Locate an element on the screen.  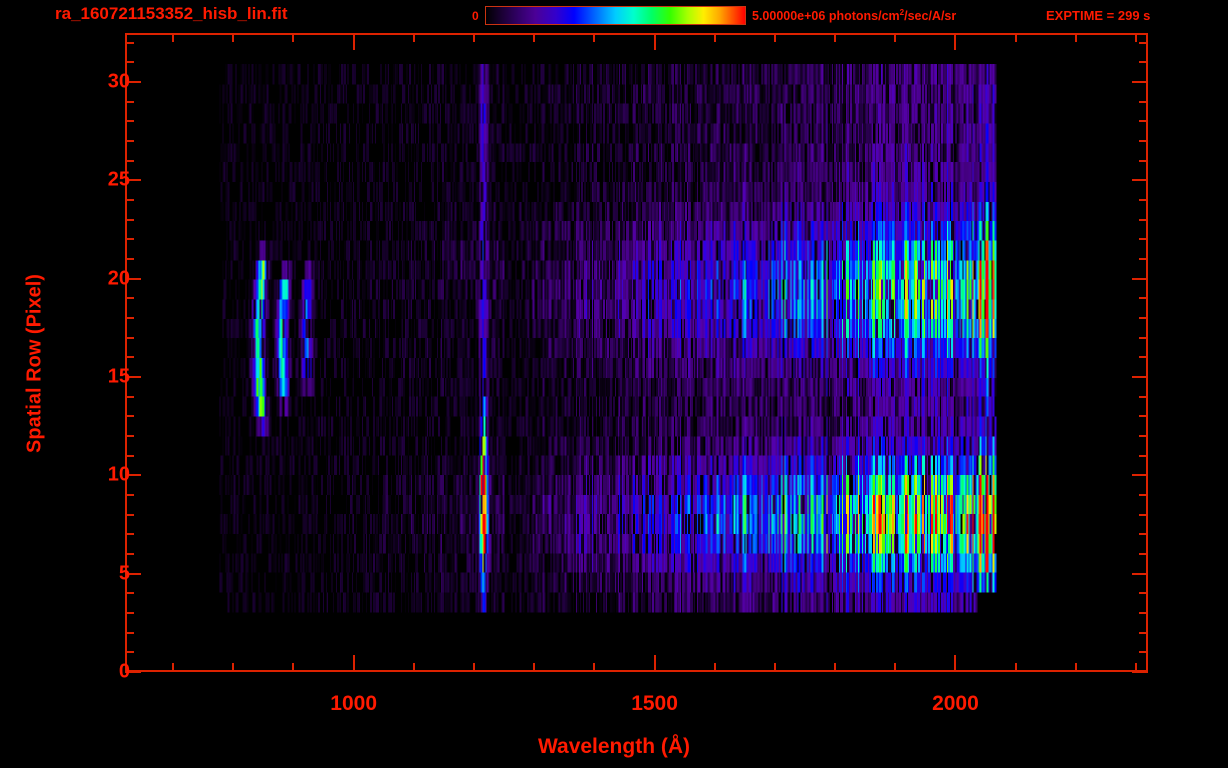
x-axis-title: Wavelength (Å) is located at coordinates (614, 746).